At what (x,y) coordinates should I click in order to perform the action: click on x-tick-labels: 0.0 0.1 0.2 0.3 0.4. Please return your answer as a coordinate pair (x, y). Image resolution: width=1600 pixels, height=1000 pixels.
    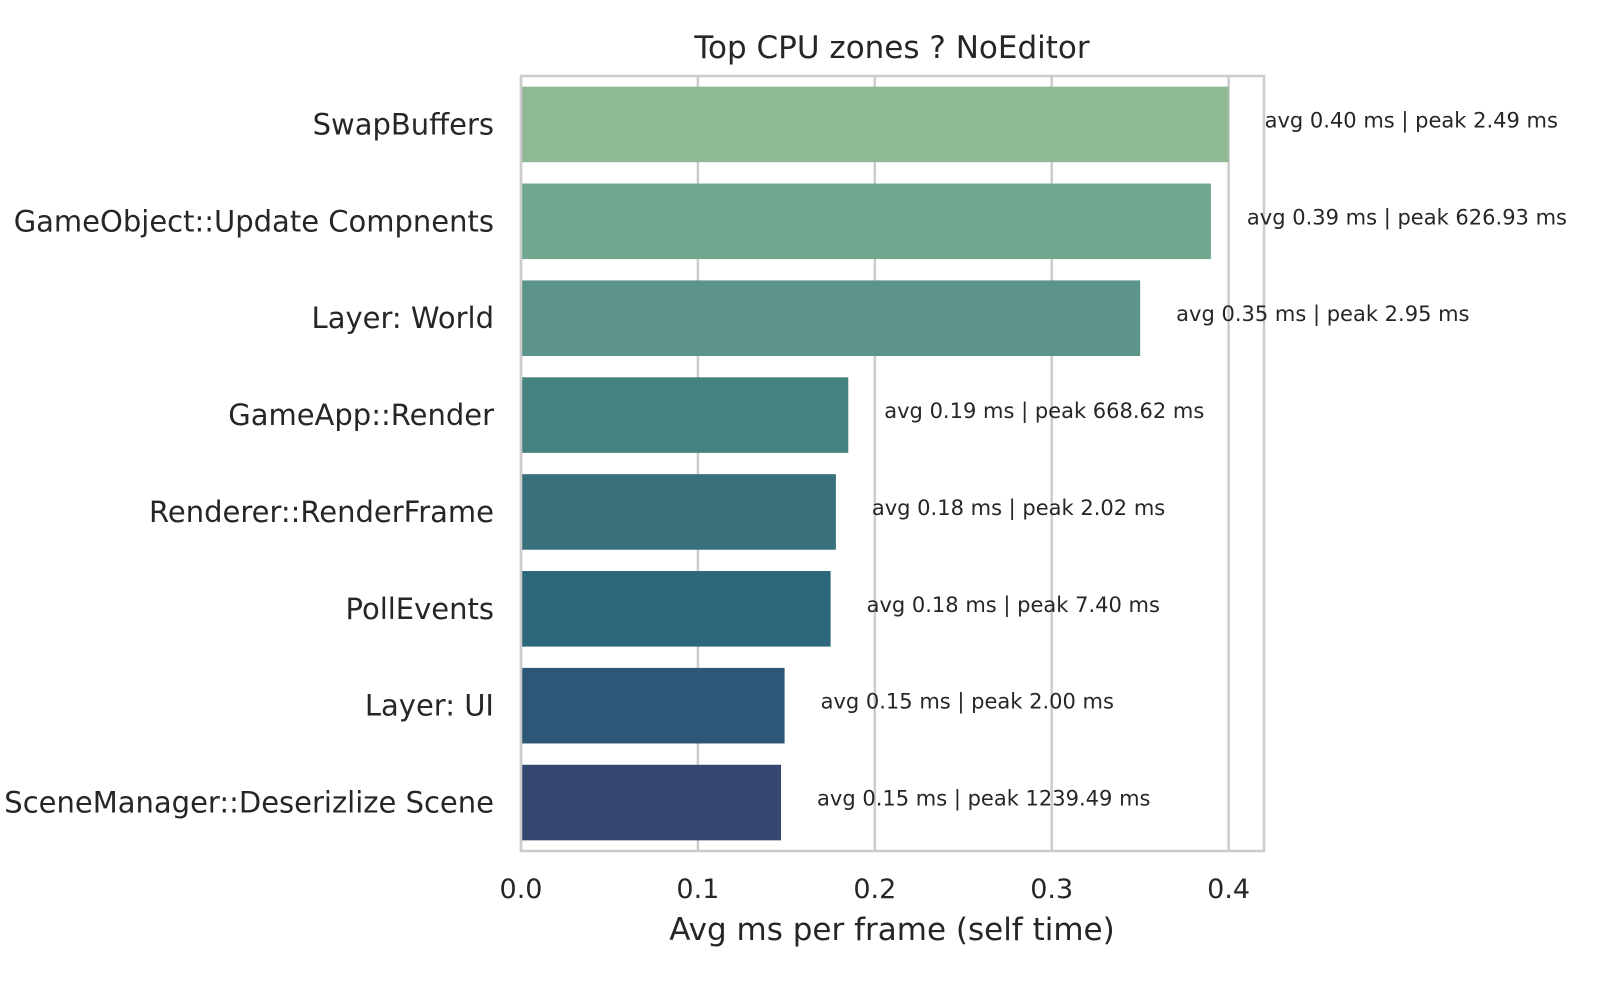
    Looking at the image, I should click on (875, 889).